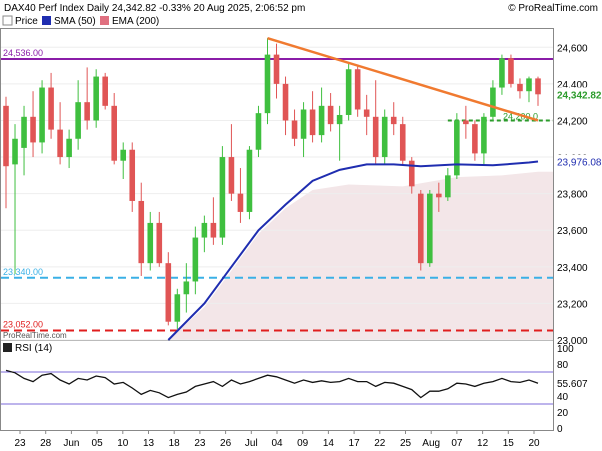 This screenshot has height=451, width=602. What do you see at coordinates (565, 349) in the screenshot?
I see `rsi-tick-label: 100` at bounding box center [565, 349].